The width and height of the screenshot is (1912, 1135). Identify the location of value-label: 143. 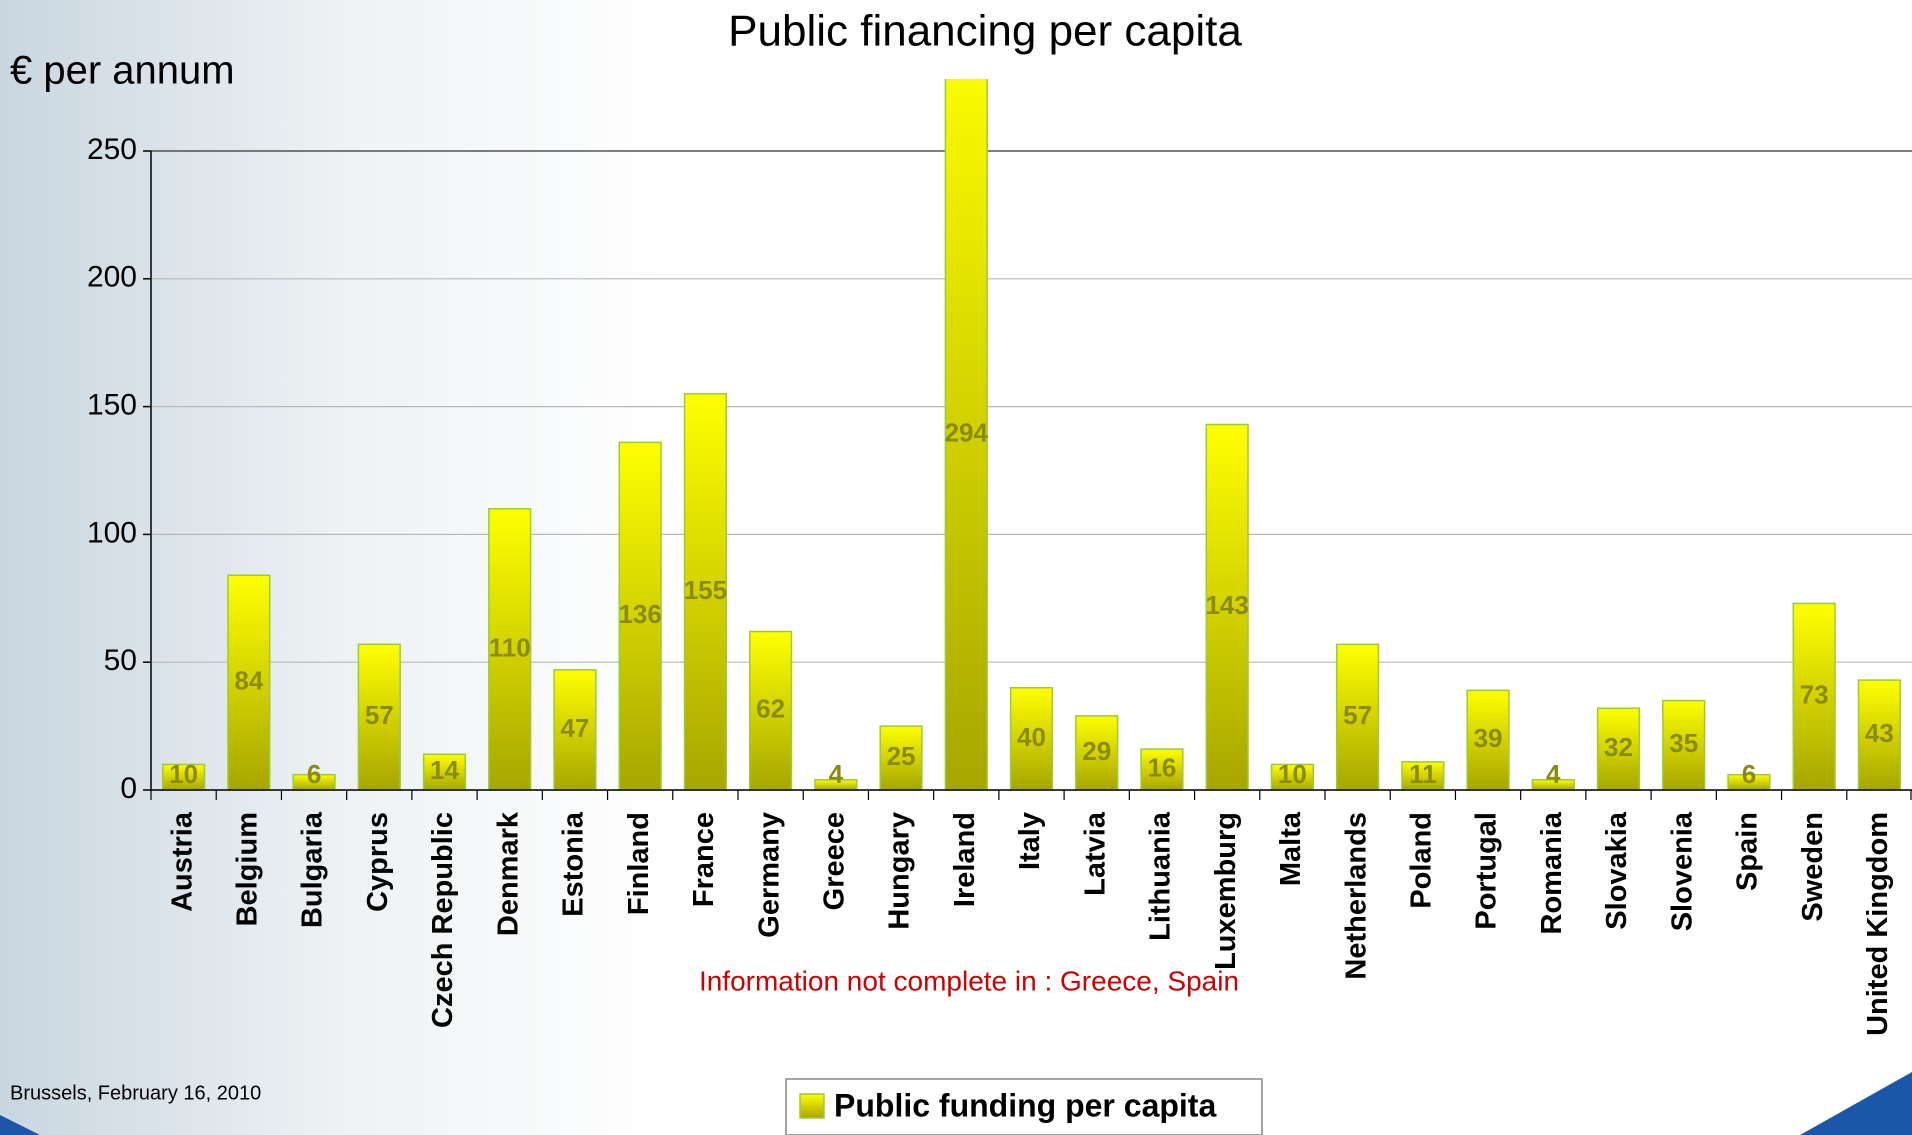
(1226, 605).